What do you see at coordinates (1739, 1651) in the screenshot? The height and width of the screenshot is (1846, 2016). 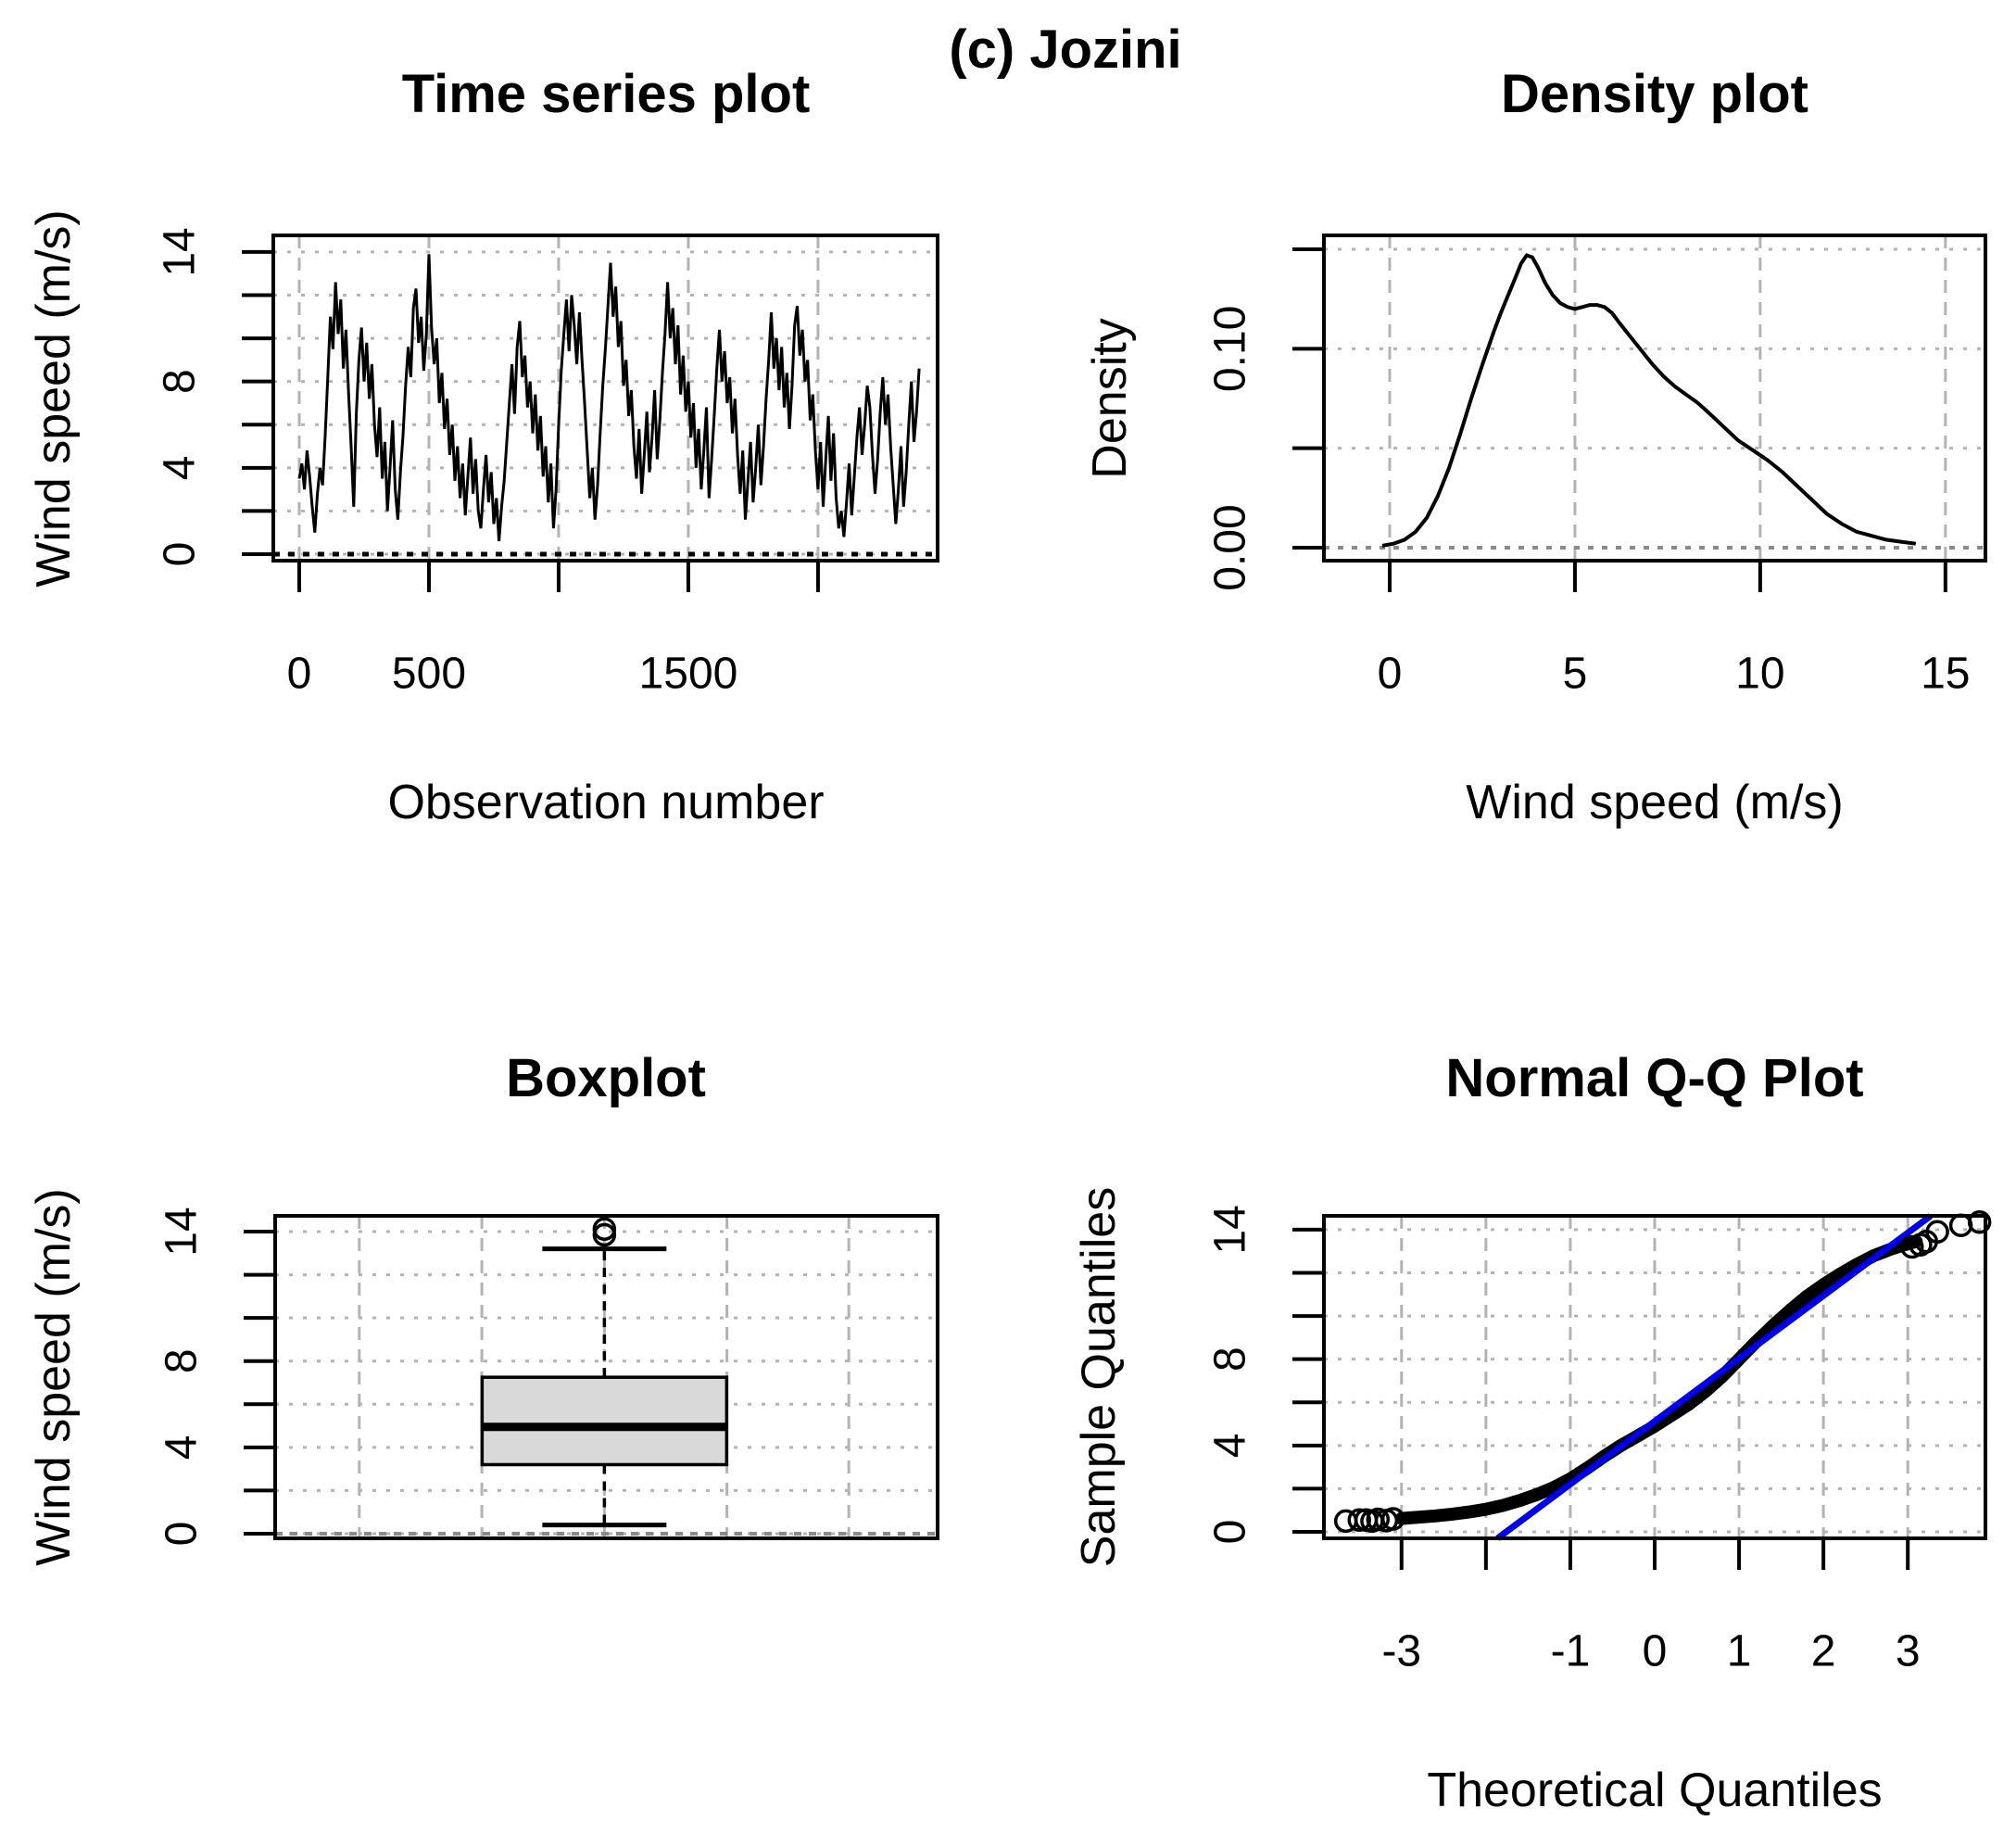 I see `x-tick-label: 1` at bounding box center [1739, 1651].